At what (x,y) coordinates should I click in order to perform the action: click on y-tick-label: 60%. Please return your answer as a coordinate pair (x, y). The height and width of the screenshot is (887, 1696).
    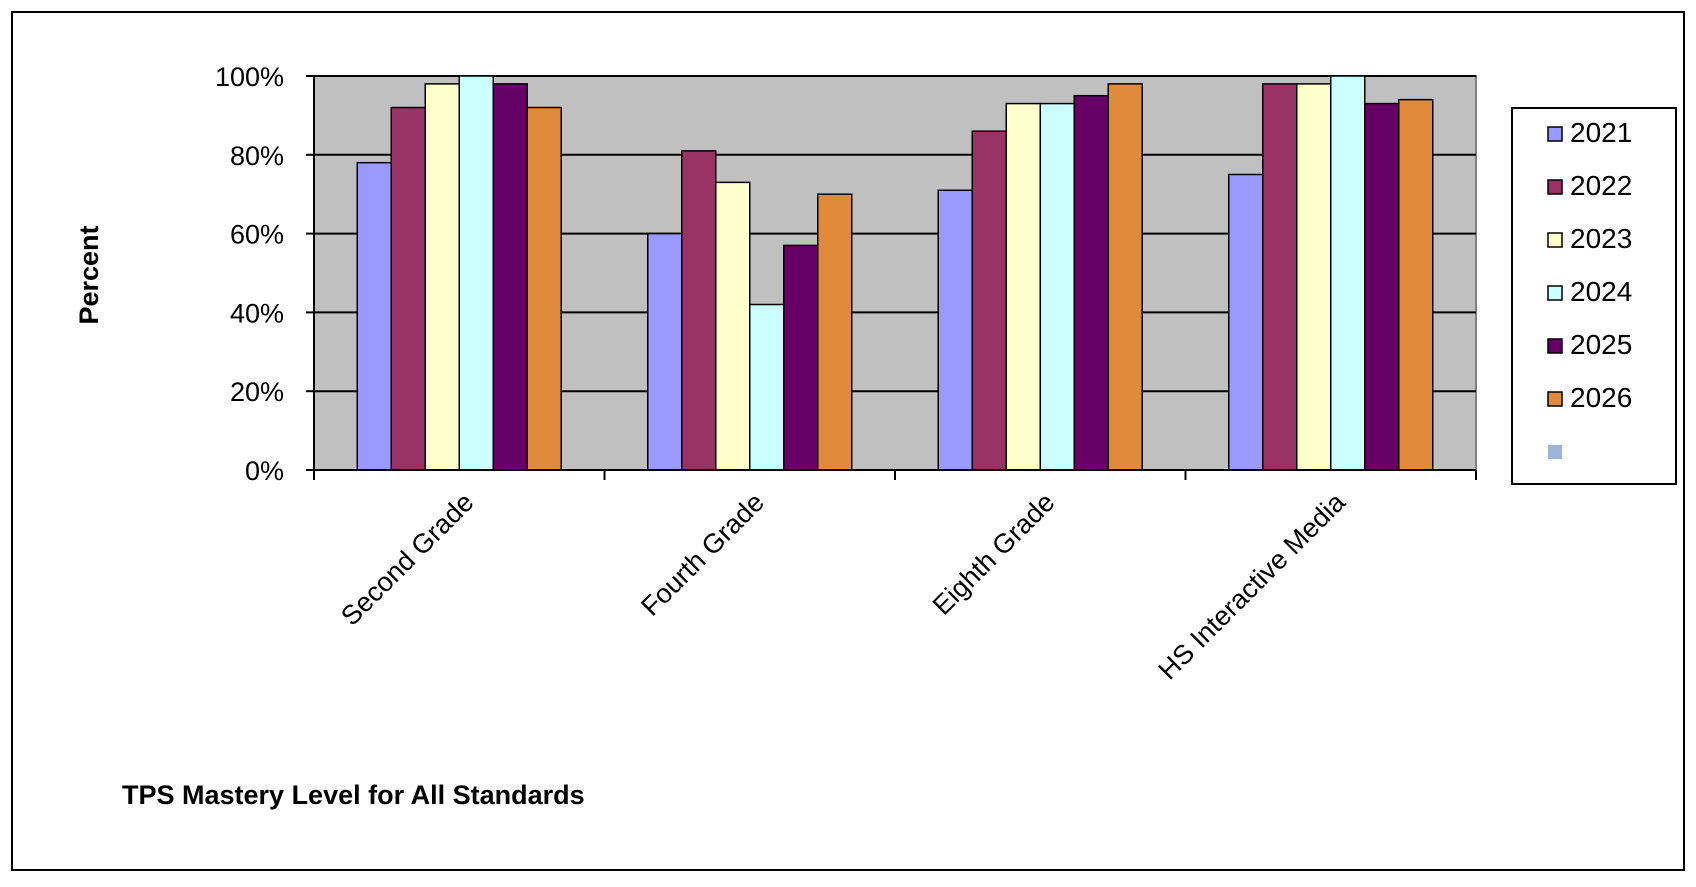
    Looking at the image, I should click on (257, 235).